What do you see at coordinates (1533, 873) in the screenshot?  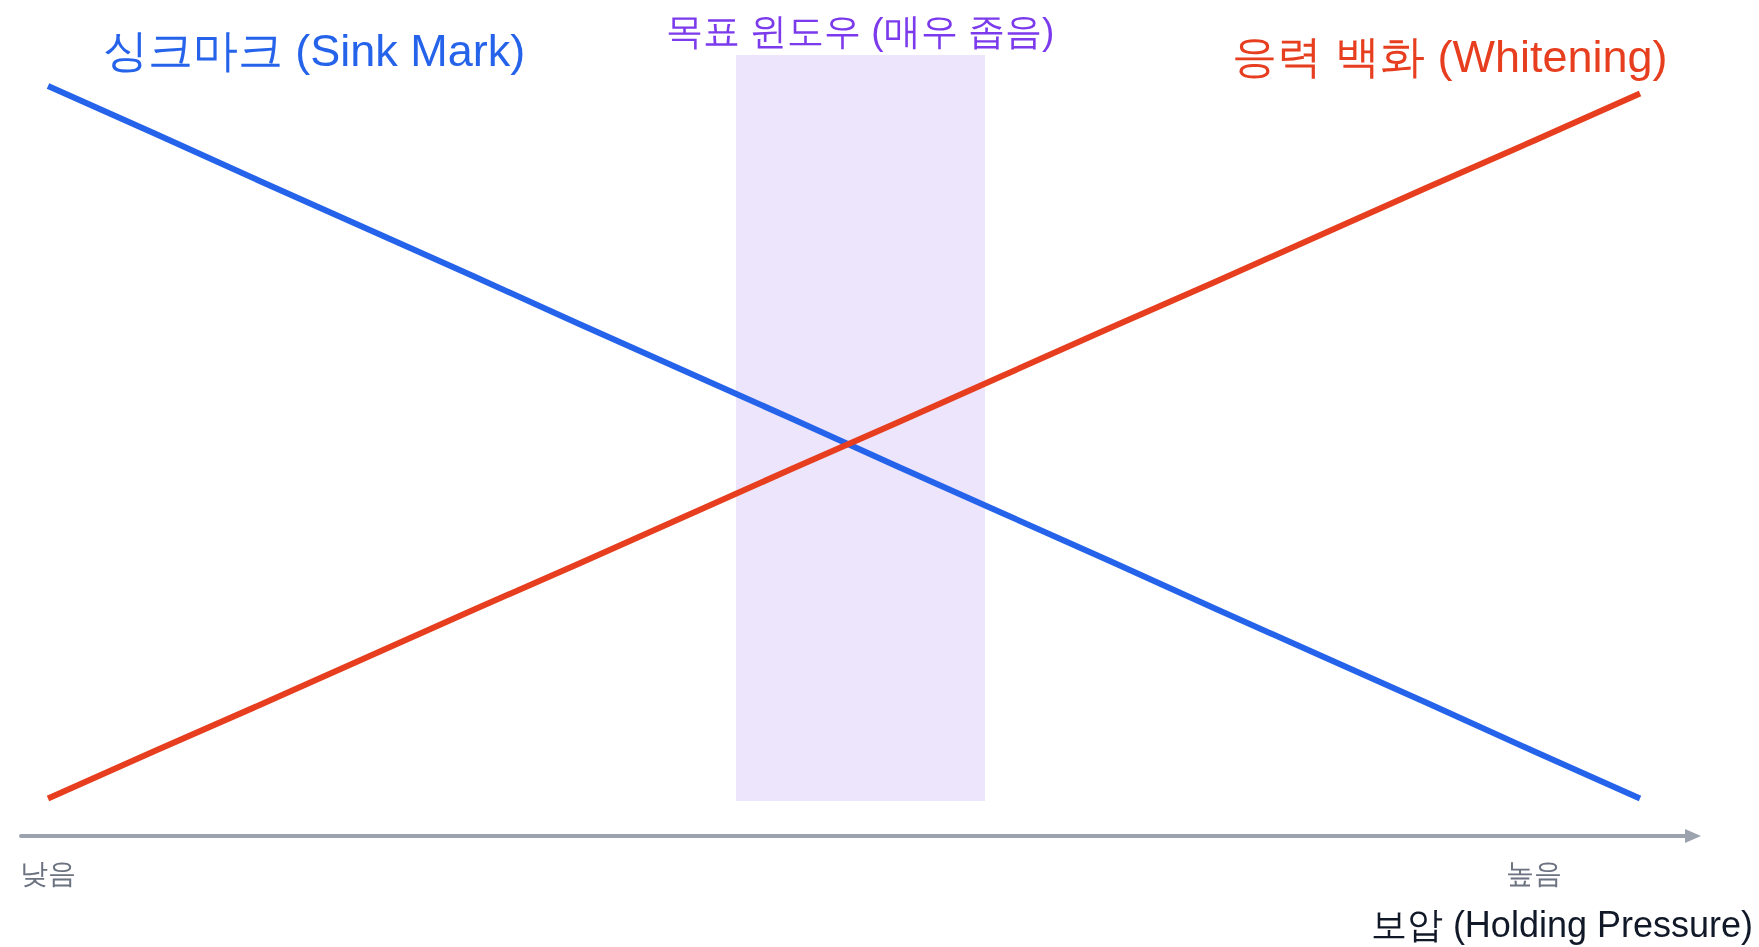 I see `x-tick-label: 높음` at bounding box center [1533, 873].